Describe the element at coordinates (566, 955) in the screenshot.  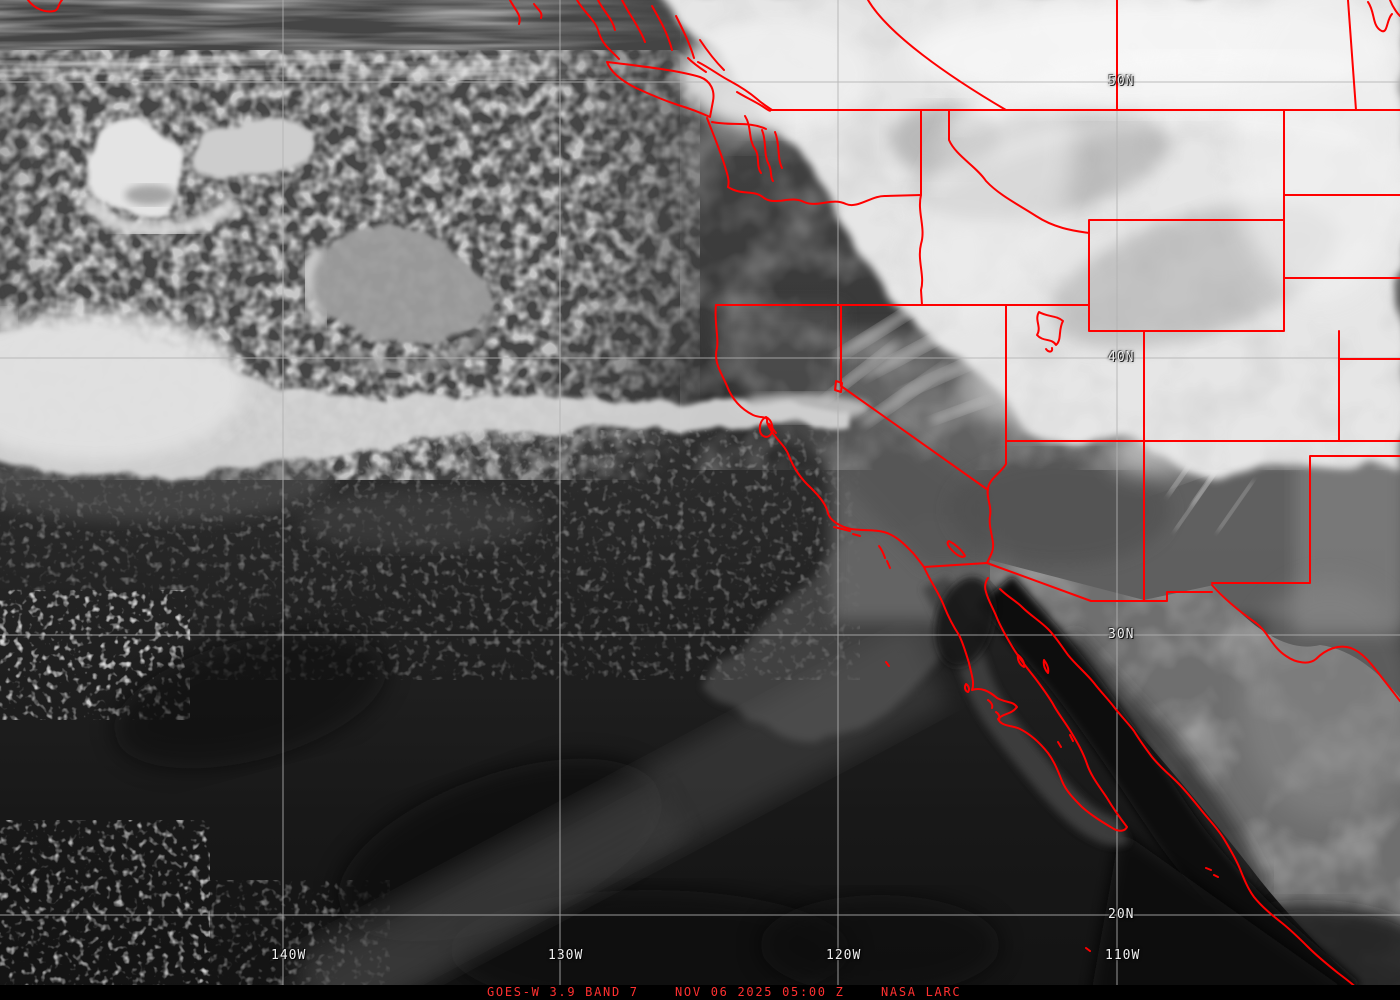
I see `grid-label-130w: 130W` at that location.